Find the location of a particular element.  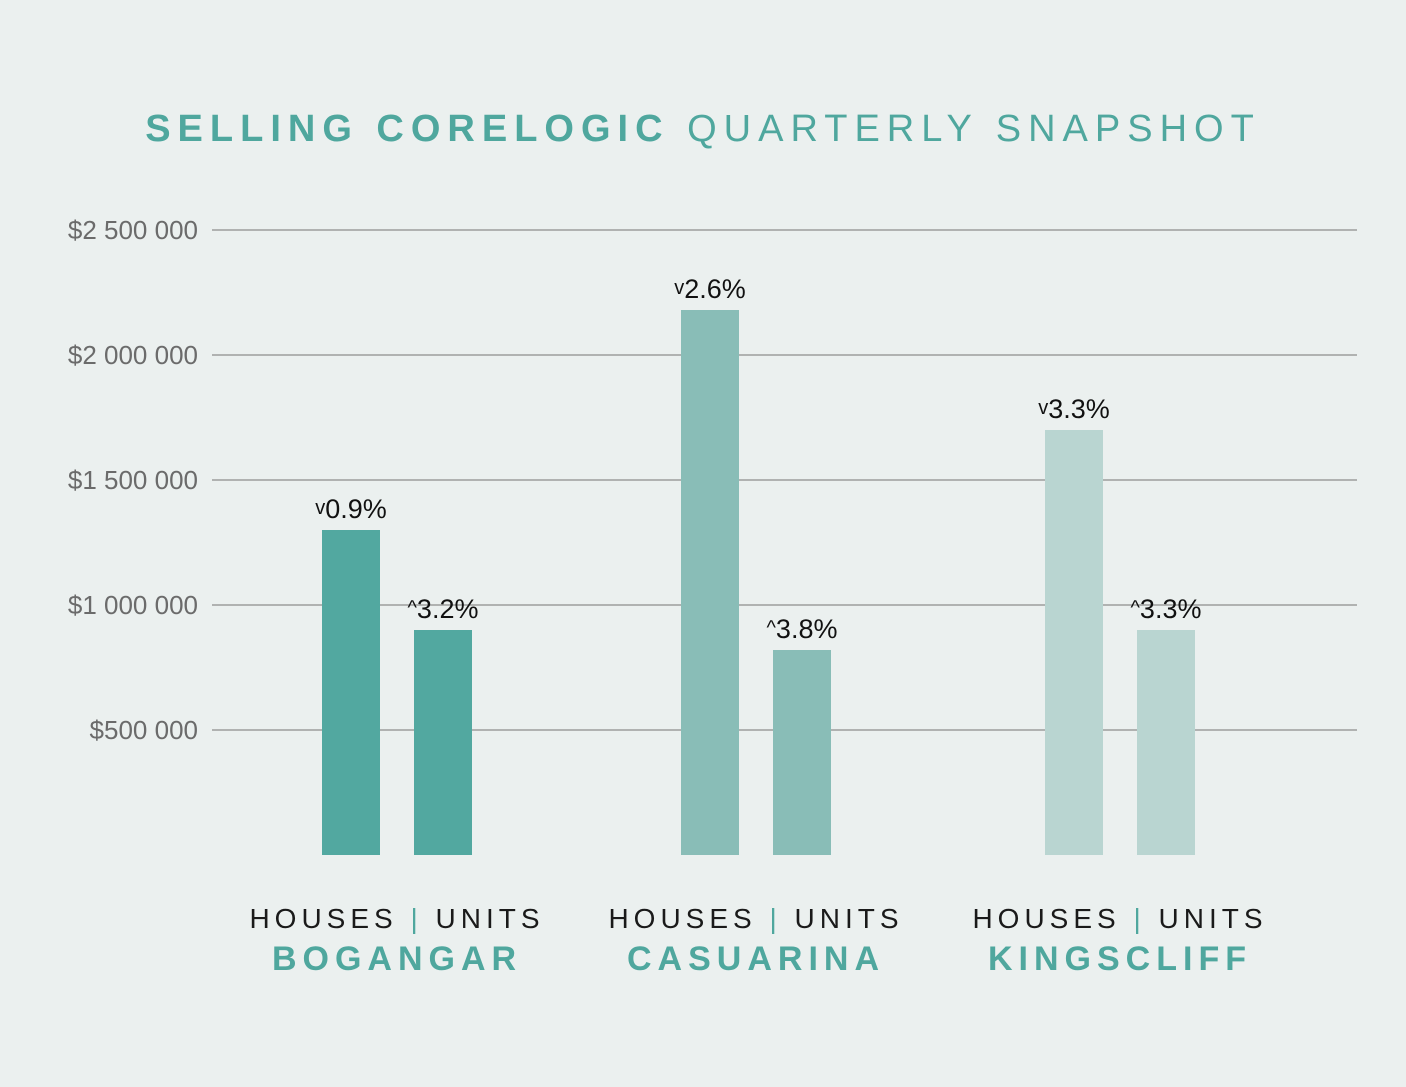

chart-title: SELLING CORELOGIC QUARTERLY SNAPSHOT is located at coordinates (703, 129).